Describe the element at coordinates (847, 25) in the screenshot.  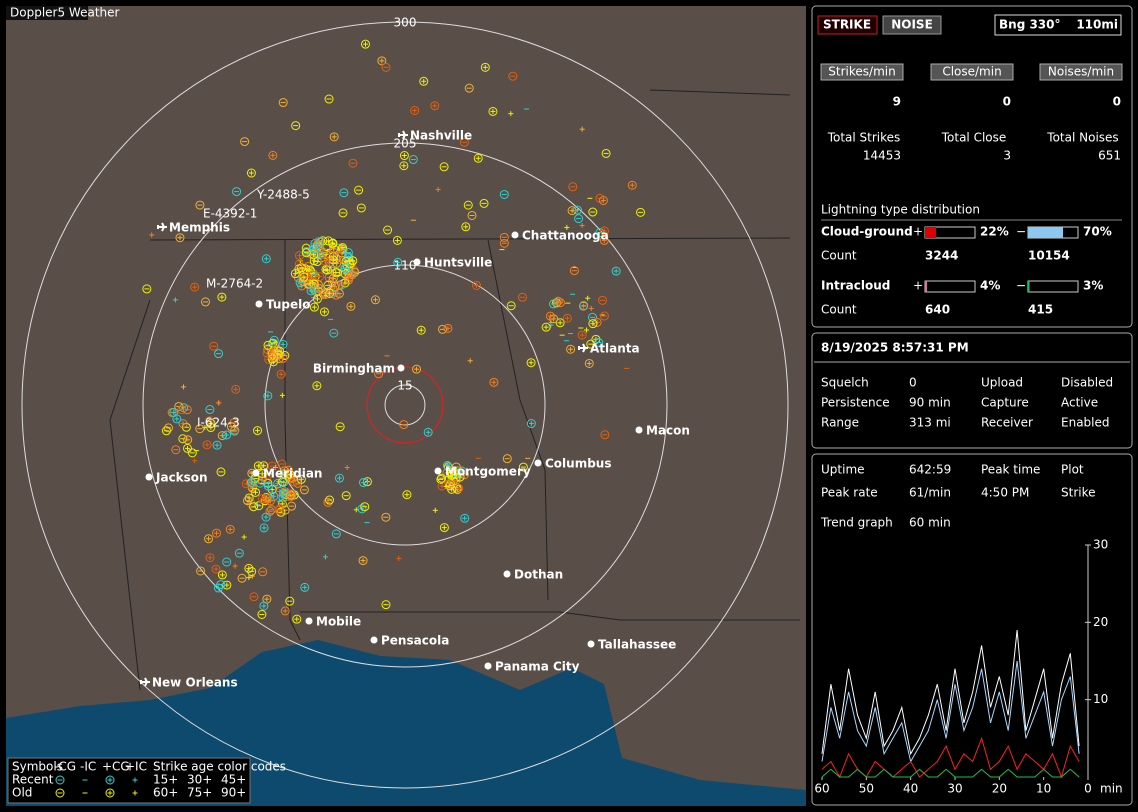
I see `strike-button` at that location.